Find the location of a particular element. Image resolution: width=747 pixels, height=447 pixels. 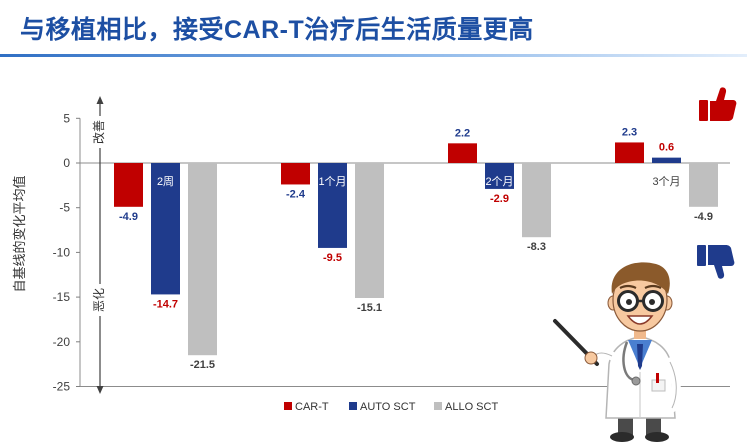

data-label-car-t: 2.3 is located at coordinates (629, 132).